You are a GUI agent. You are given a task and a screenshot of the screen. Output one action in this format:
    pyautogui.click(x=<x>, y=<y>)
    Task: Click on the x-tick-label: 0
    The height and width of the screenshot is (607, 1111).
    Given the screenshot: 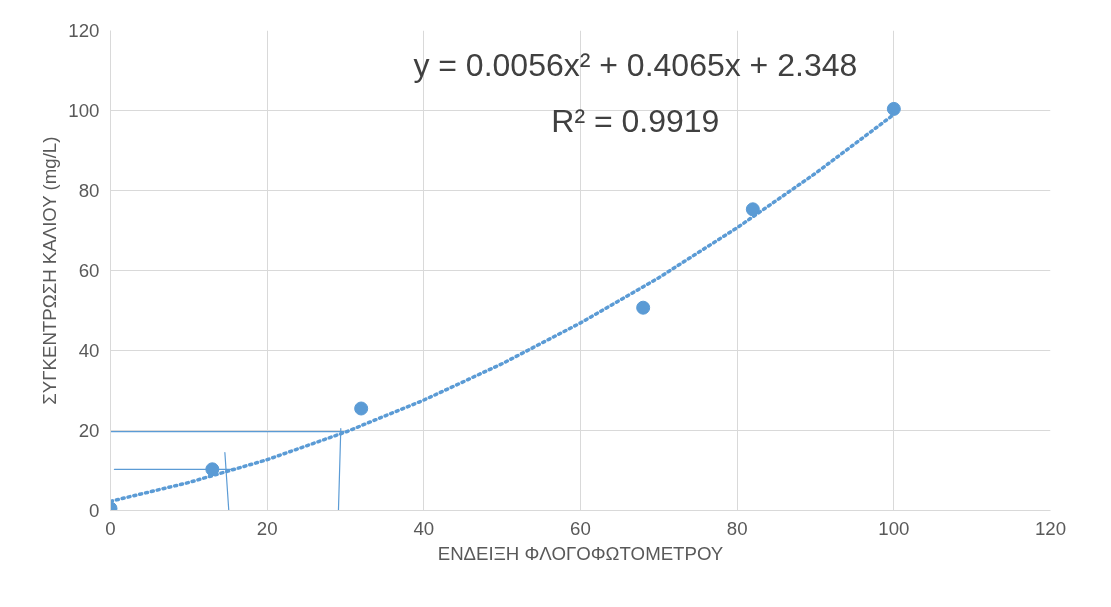 What is the action you would take?
    pyautogui.click(x=110, y=528)
    